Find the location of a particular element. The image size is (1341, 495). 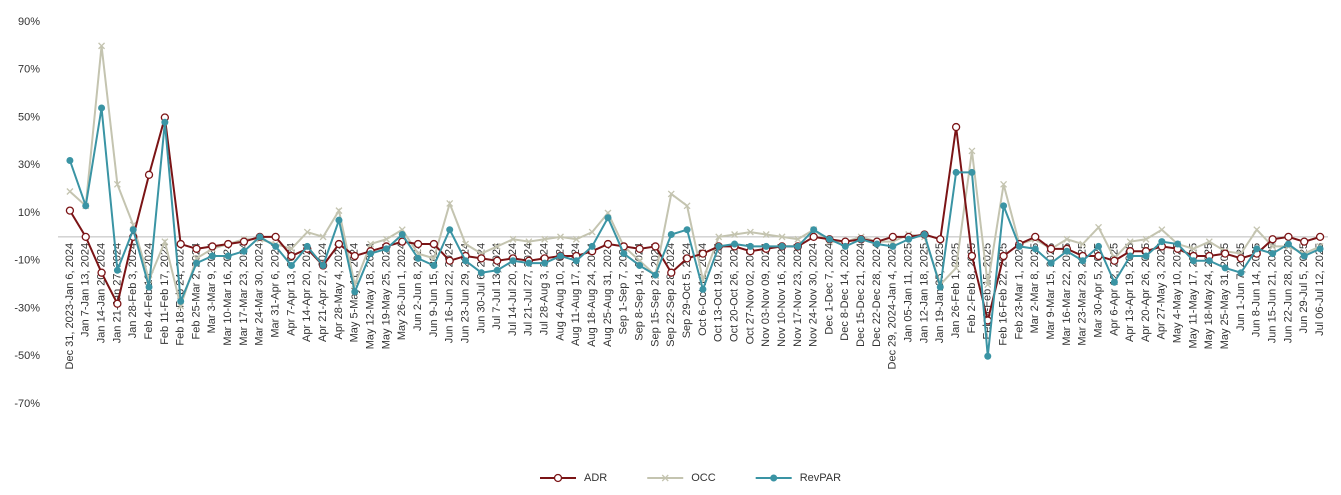

x-tick-label: Jun 16-Jun 22, 2024 is located at coordinates (450, 293).